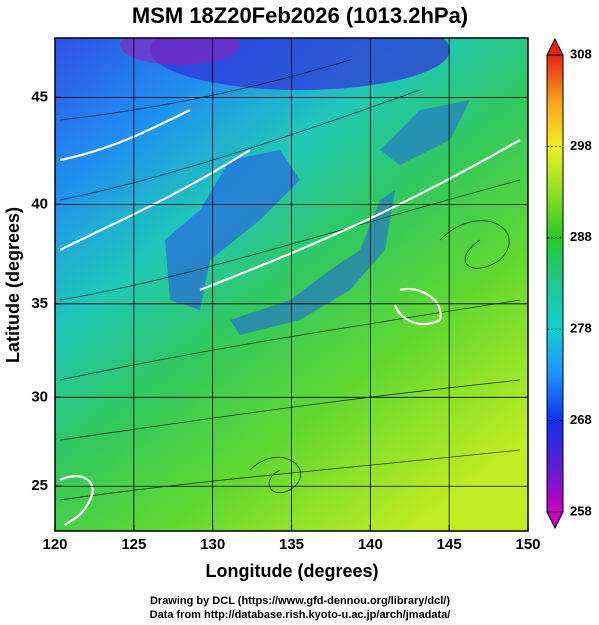 This screenshot has height=625, width=599. What do you see at coordinates (555, 283) in the screenshot?
I see `colorbar` at bounding box center [555, 283].